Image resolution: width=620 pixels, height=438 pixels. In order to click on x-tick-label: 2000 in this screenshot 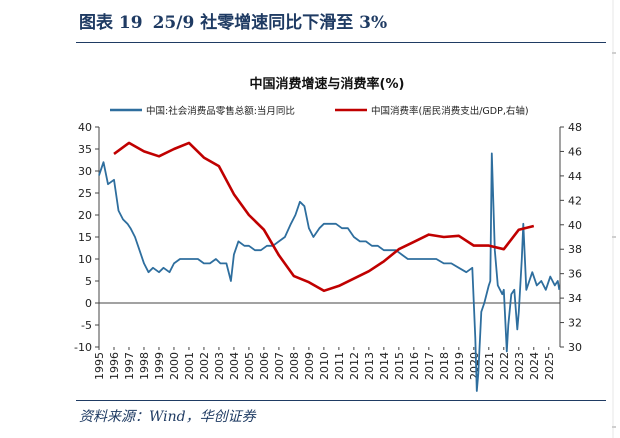, I will do `click(174, 366)`.